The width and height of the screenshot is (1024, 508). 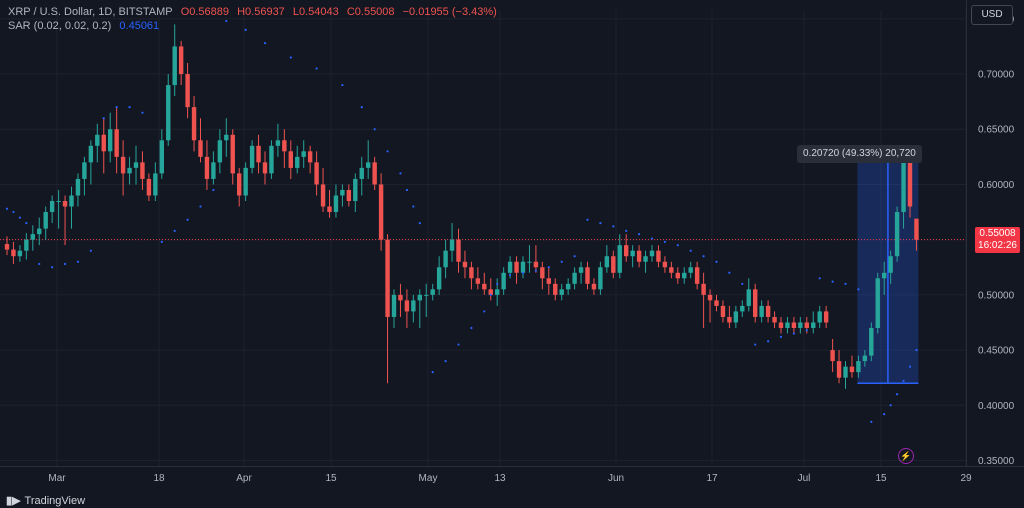 I want to click on bar-countdown: 16:02:26, so click(x=997, y=245).